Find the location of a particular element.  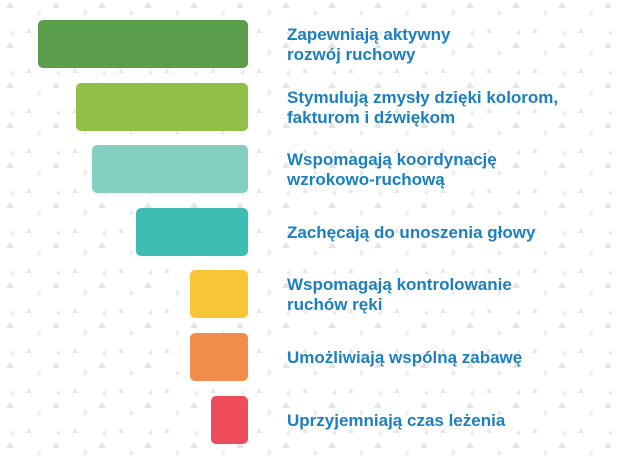

item-label: Zachęcają do unoszenia głowy is located at coordinates (411, 232).